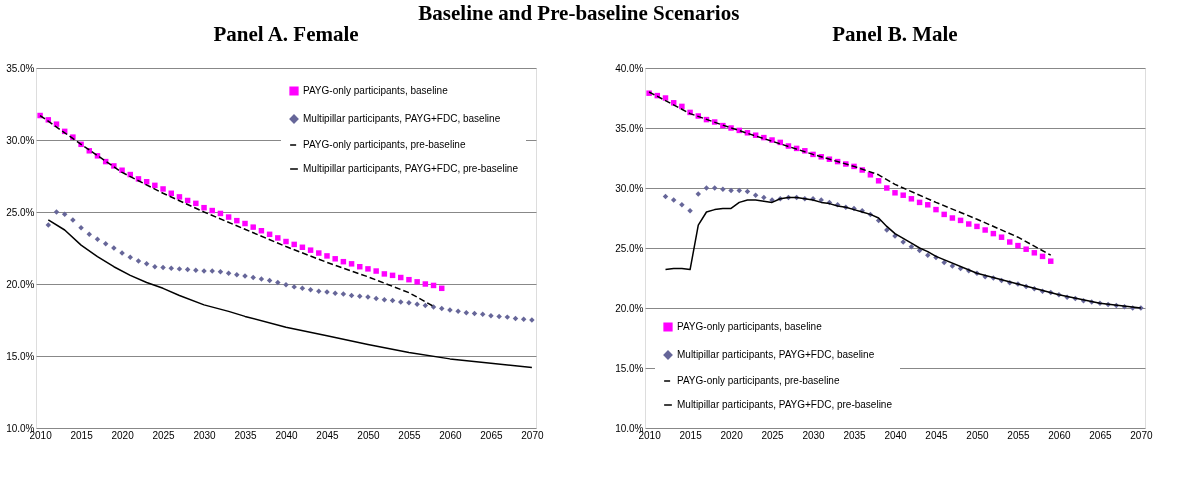 This screenshot has width=1192, height=484. I want to click on text: Baseline and Pre-baseline Scenarios, so click(579, 12).